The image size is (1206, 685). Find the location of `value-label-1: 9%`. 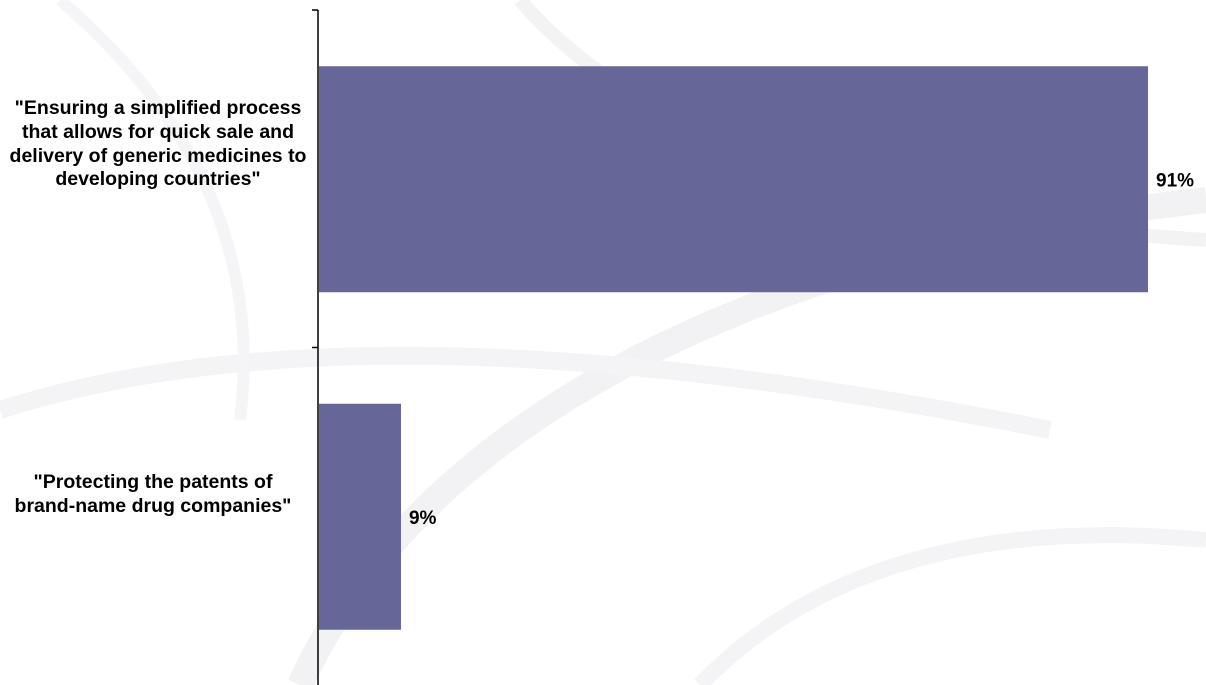

value-label-1: 9% is located at coordinates (423, 518).